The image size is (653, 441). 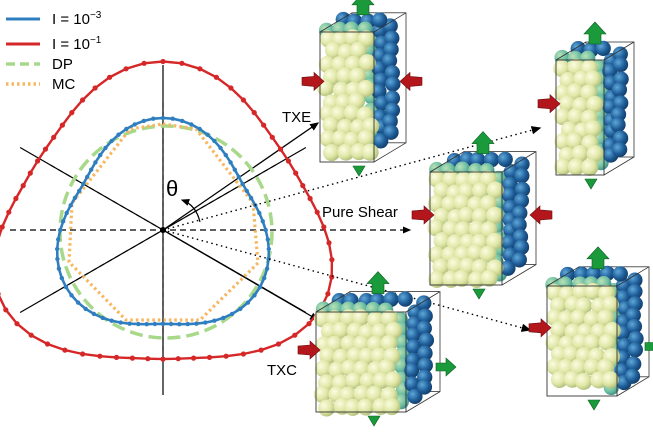 What do you see at coordinates (241, 275) in the screenshot?
I see `txc-arrow` at bounding box center [241, 275].